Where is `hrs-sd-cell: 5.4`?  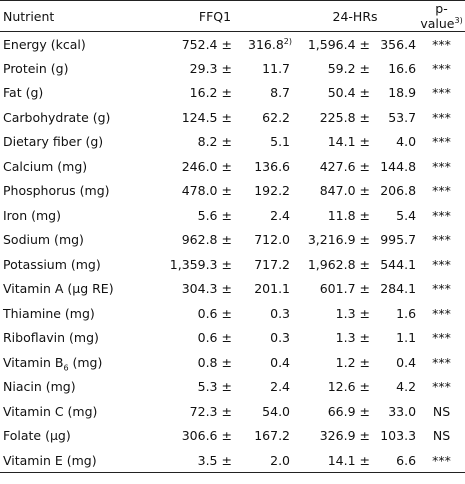
hrs-sd-cell: 5.4 is located at coordinates (395, 215).